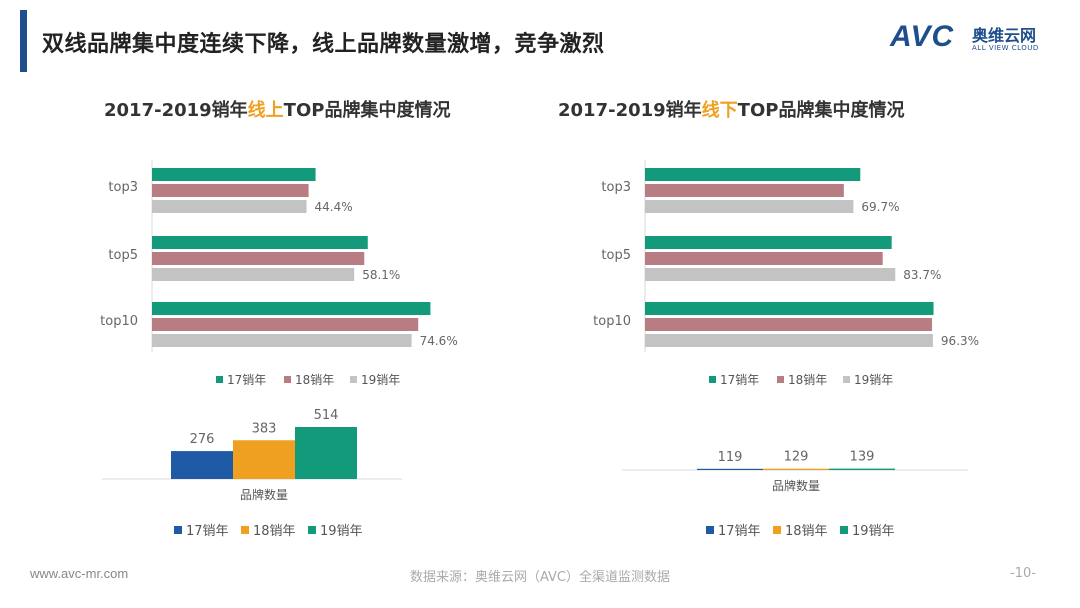 Image resolution: width=1080 pixels, height=608 pixels. I want to click on online-bar-top5-18销年, so click(258, 258).